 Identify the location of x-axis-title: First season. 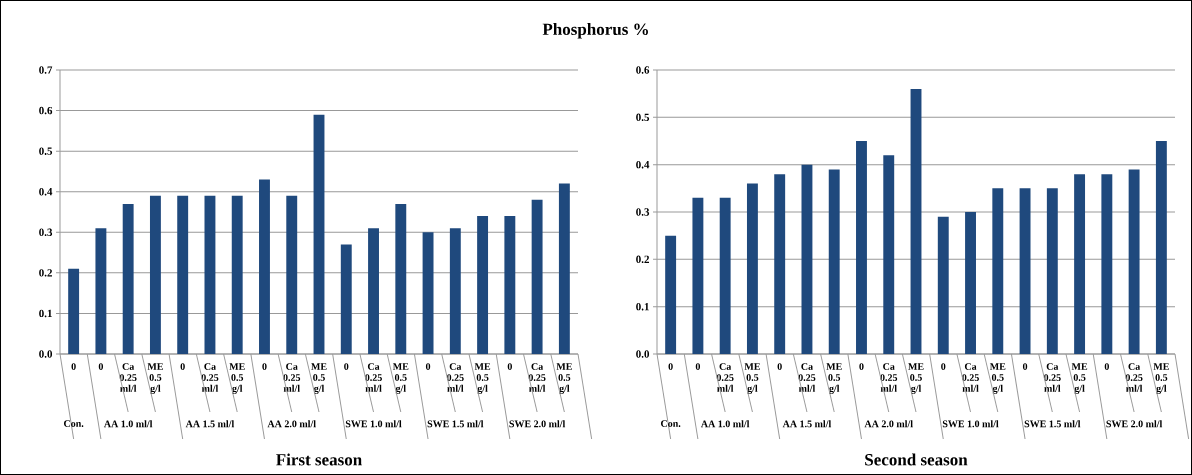
(319, 459).